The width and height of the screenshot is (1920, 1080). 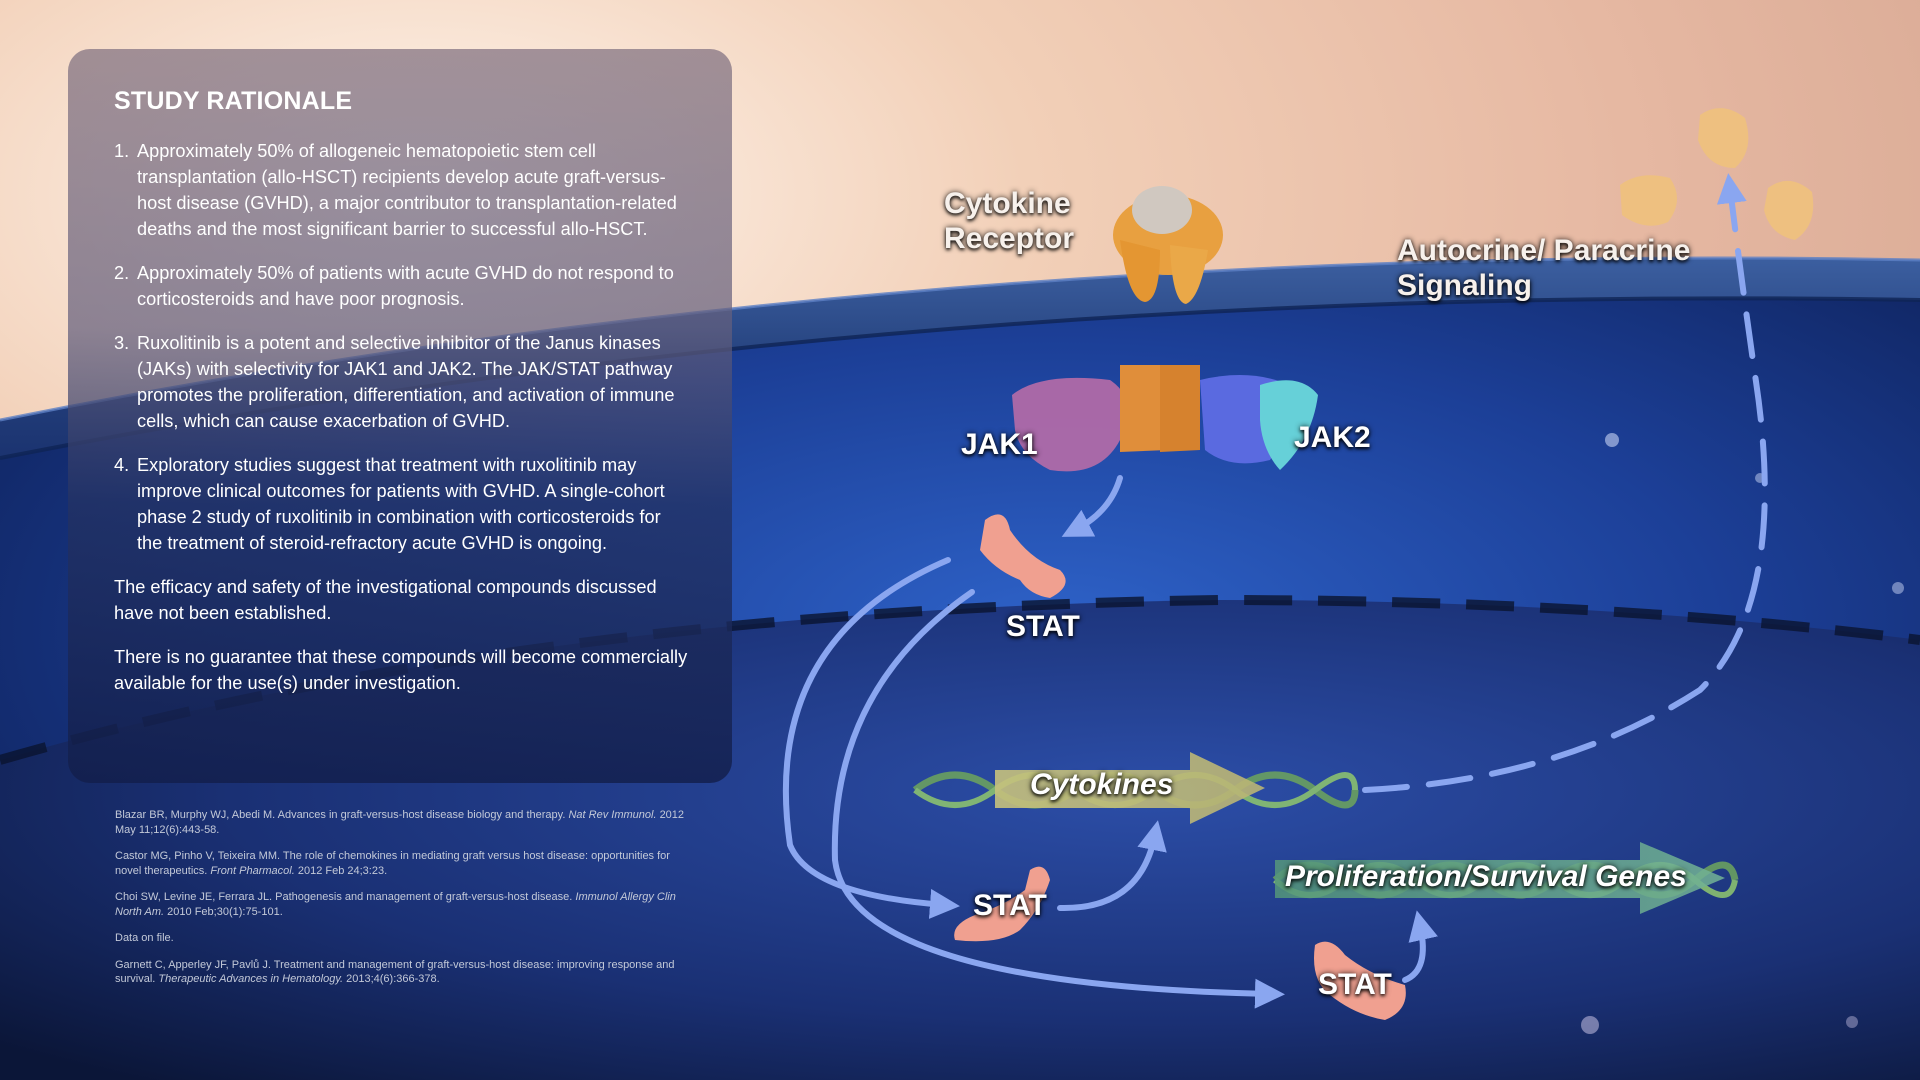 What do you see at coordinates (1165, 418) in the screenshot?
I see `jak-complex-protein` at bounding box center [1165, 418].